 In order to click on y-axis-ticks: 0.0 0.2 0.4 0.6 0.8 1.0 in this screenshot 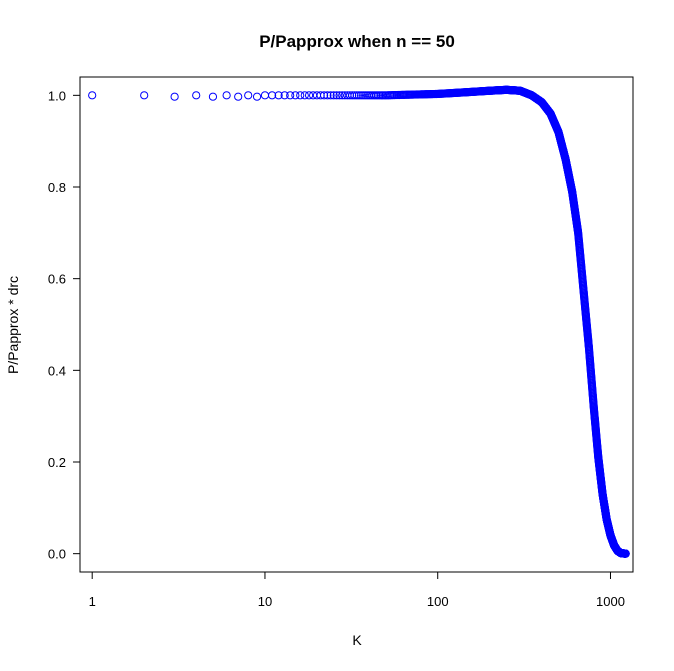, I will do `click(64, 325)`.